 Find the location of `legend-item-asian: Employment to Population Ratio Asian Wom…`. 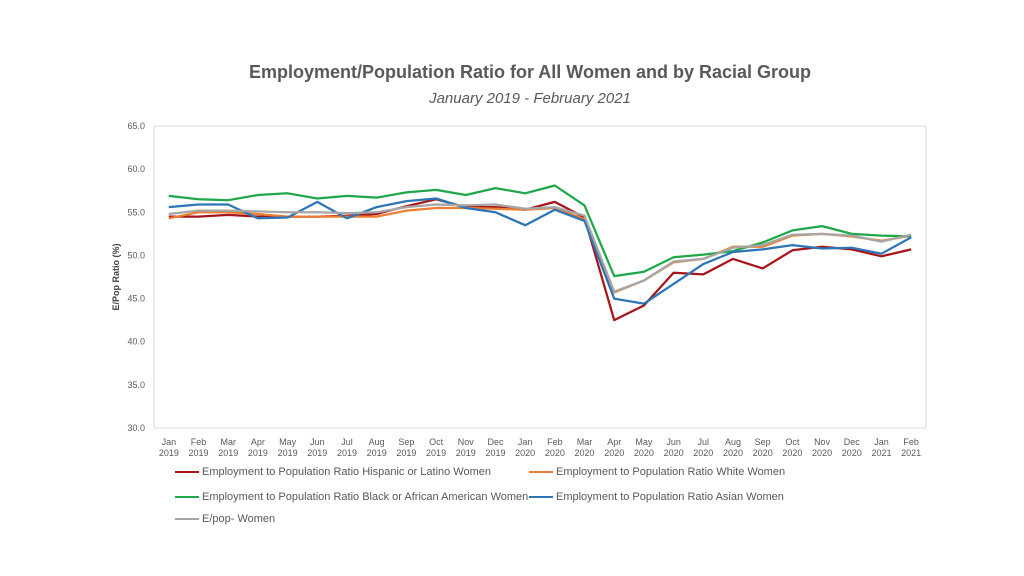

legend-item-asian: Employment to Population Ratio Asian Wom… is located at coordinates (656, 497).